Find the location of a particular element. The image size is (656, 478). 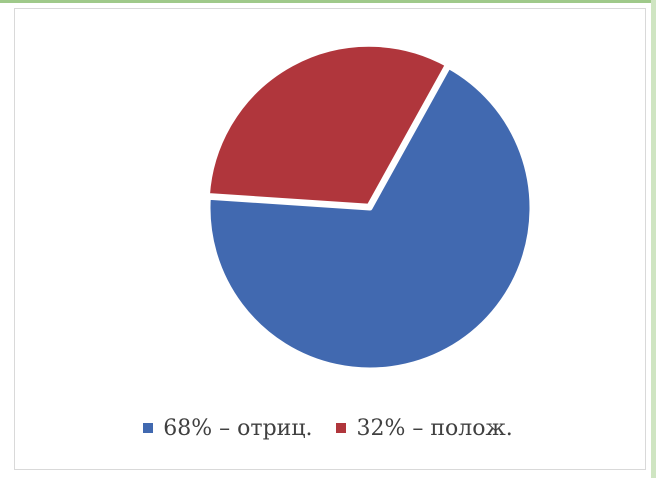

legend-label-negative: 68% – отриц. is located at coordinates (238, 428).